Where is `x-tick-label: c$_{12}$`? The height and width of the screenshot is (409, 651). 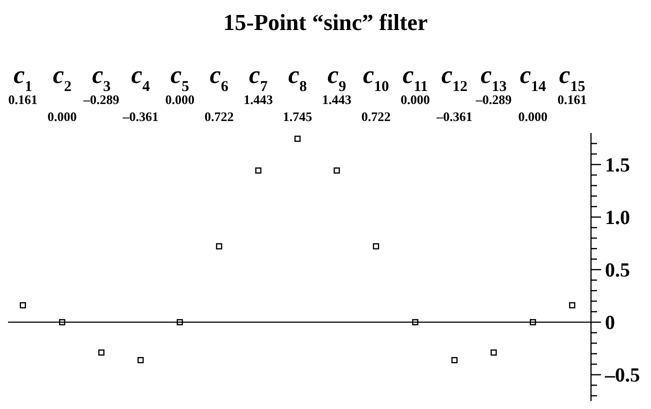 x-tick-label: c$_{12}$ is located at coordinates (454, 78).